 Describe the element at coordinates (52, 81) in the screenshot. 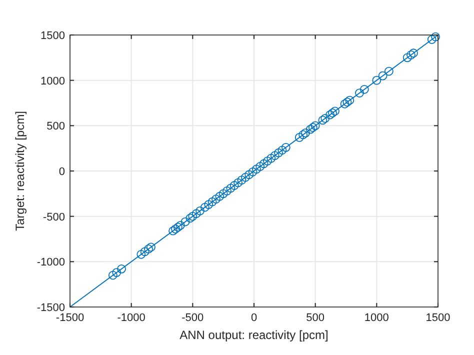

I see `y-tick-label: 1000` at that location.